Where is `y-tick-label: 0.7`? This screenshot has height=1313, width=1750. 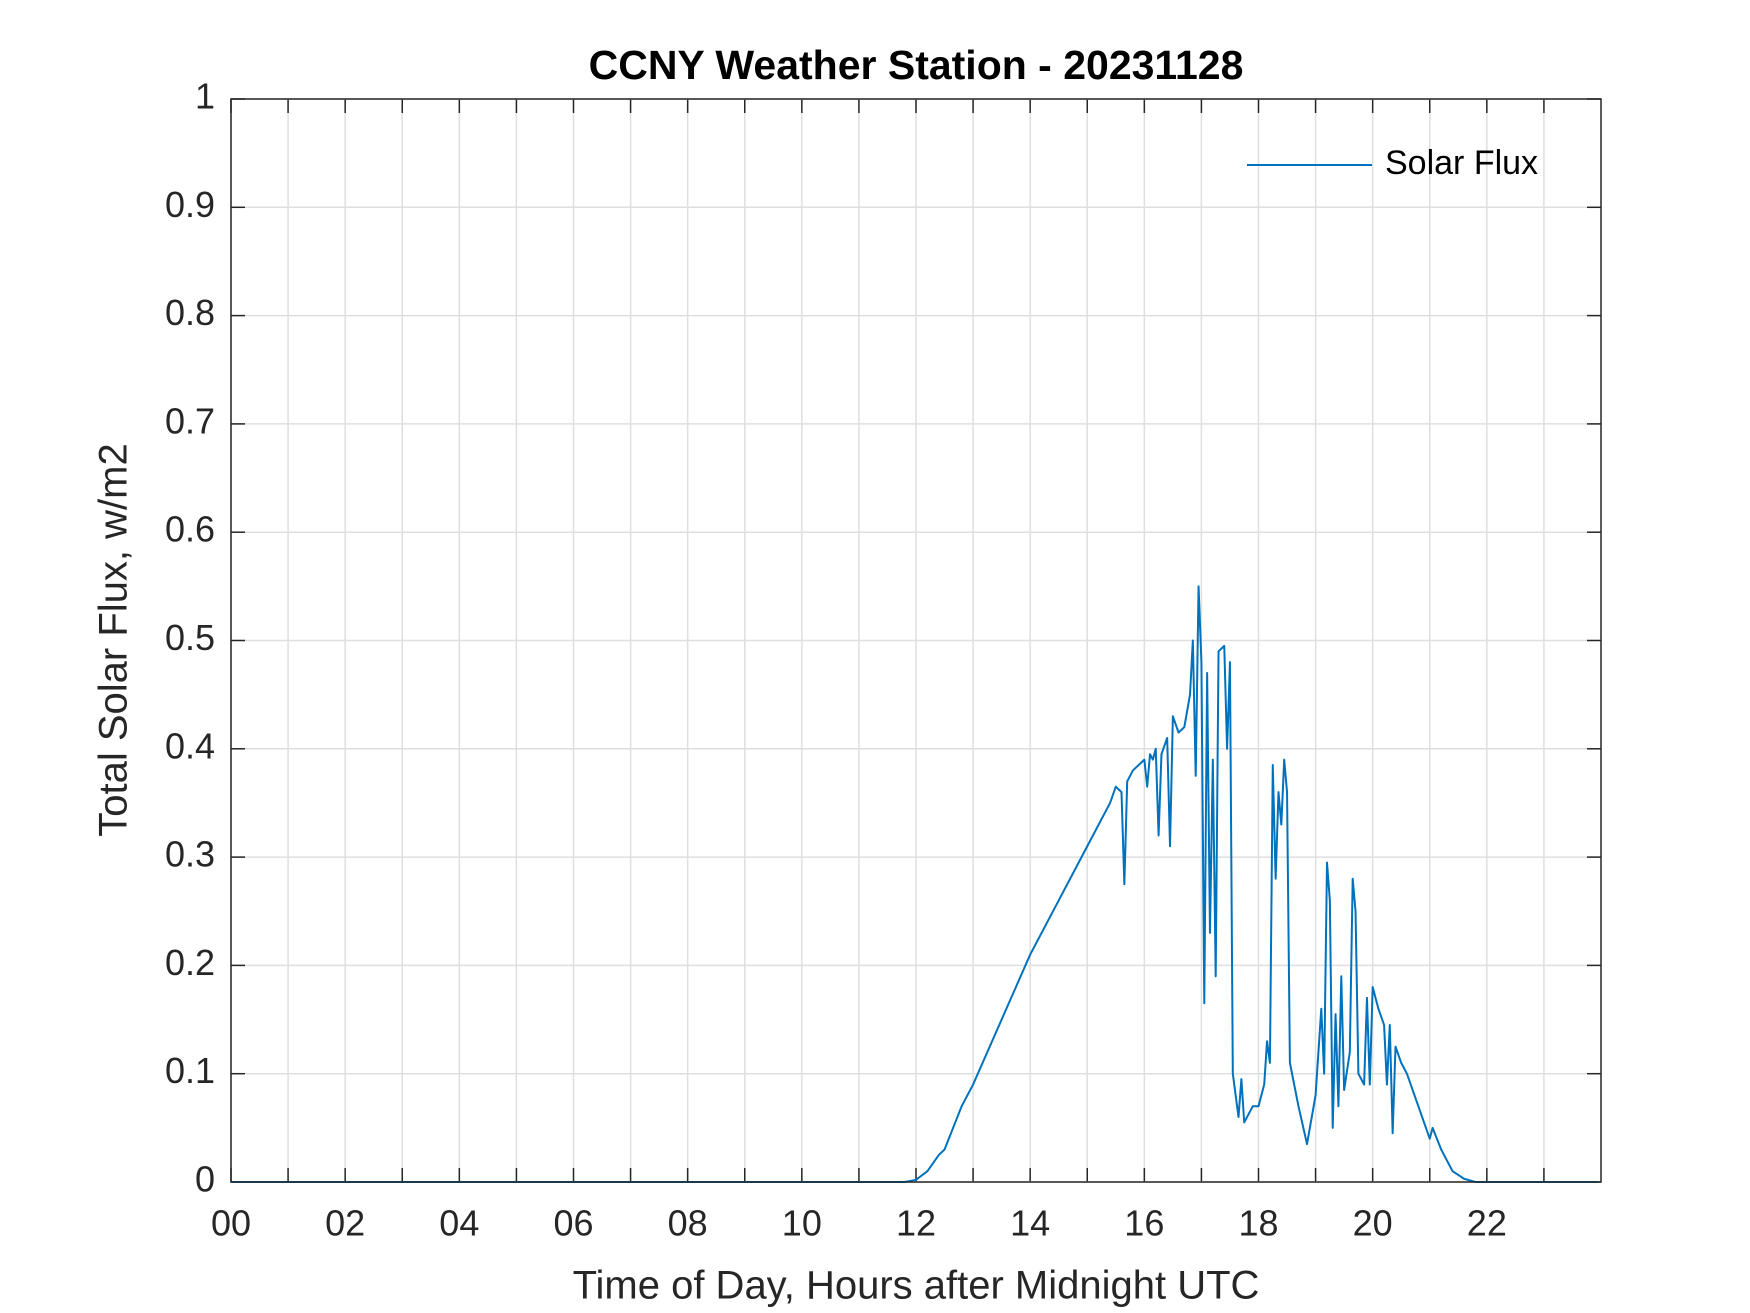 y-tick-label: 0.7 is located at coordinates (190, 420).